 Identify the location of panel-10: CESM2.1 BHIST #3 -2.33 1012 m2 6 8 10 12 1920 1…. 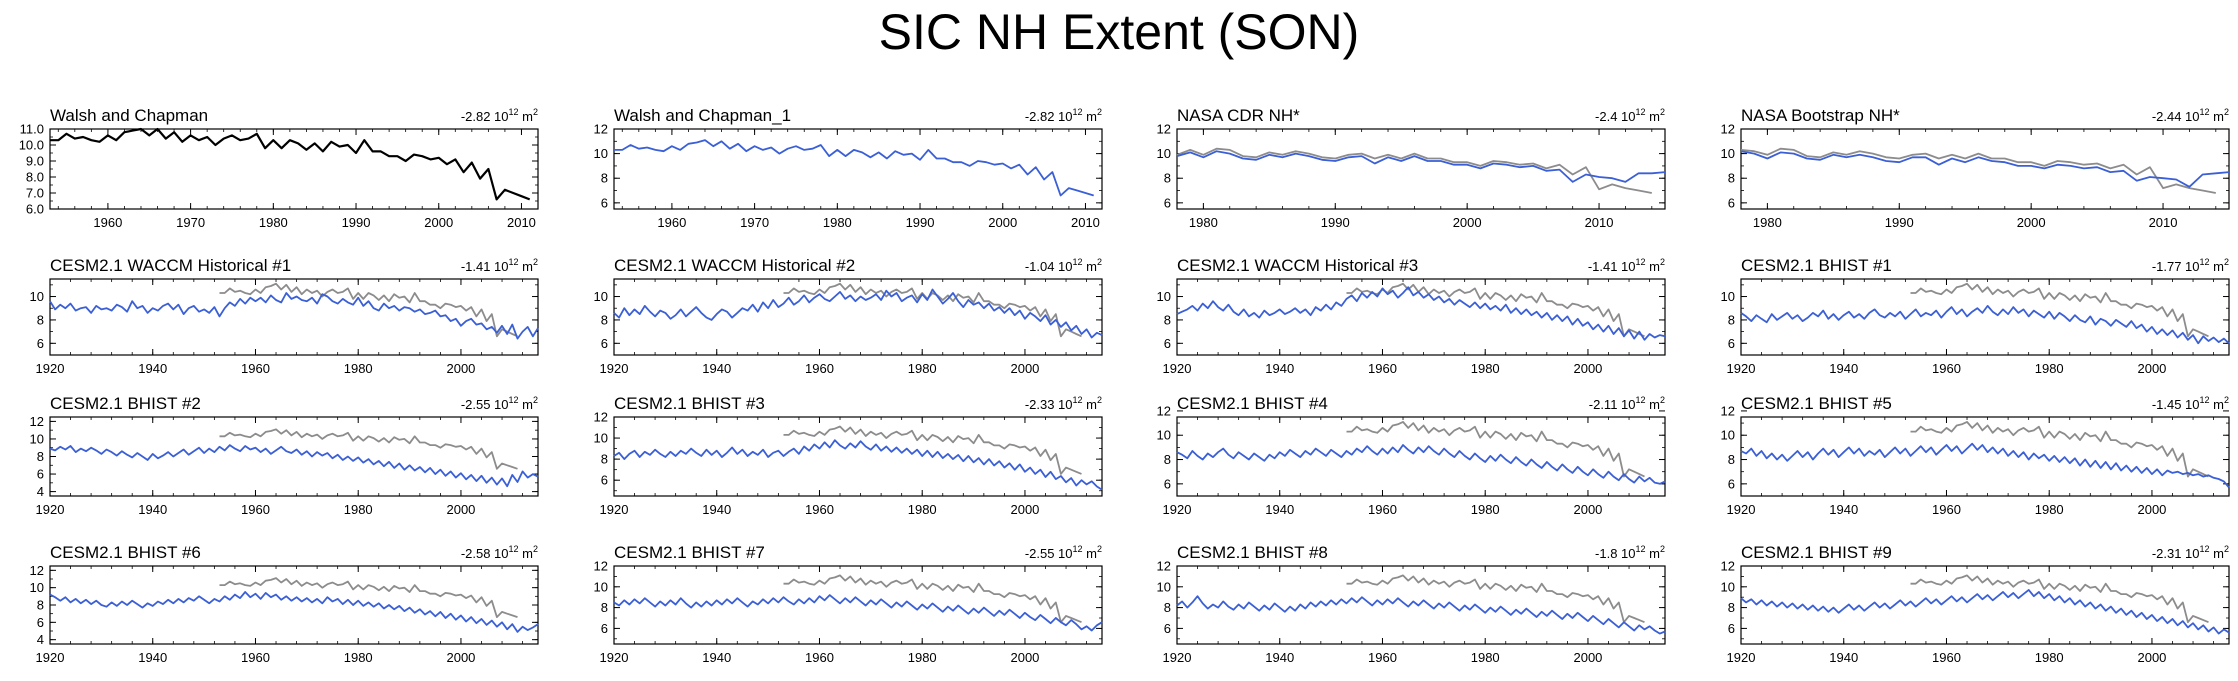
(848, 455).